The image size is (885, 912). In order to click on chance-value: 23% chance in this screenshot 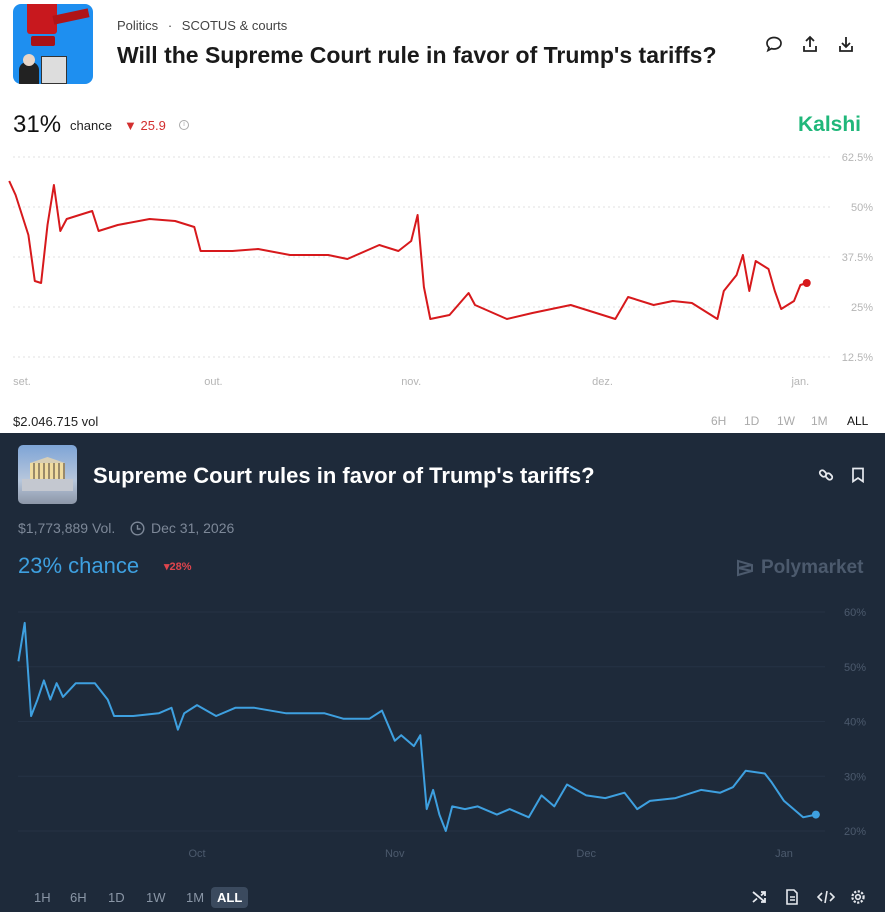, I will do `click(79, 565)`.